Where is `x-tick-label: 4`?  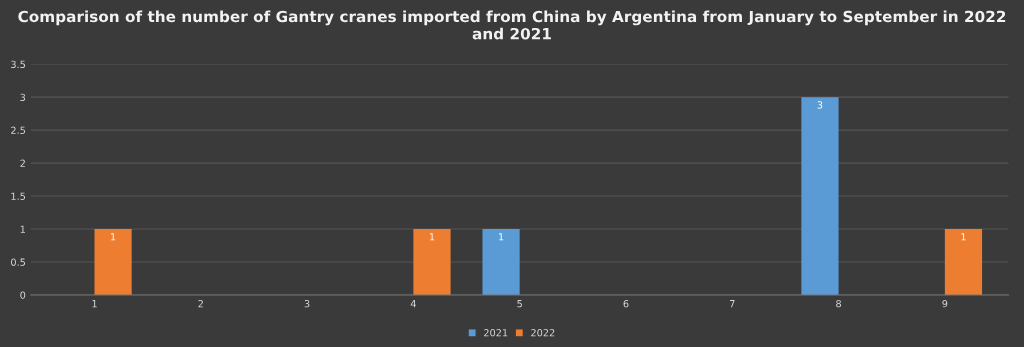 x-tick-label: 4 is located at coordinates (413, 304).